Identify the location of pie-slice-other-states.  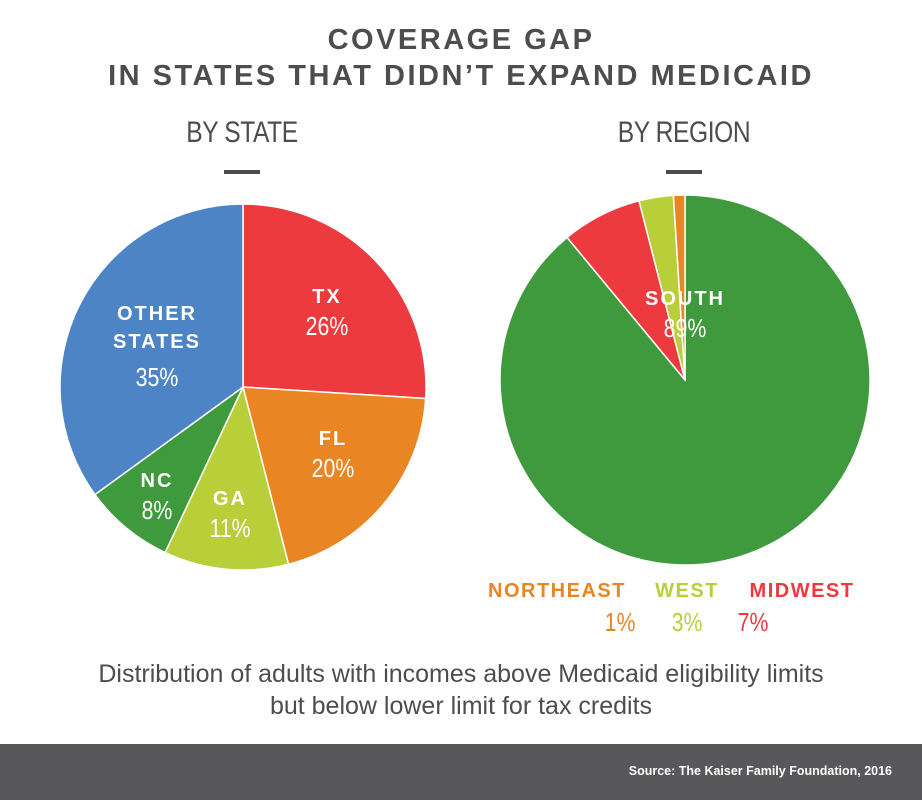
(151, 349).